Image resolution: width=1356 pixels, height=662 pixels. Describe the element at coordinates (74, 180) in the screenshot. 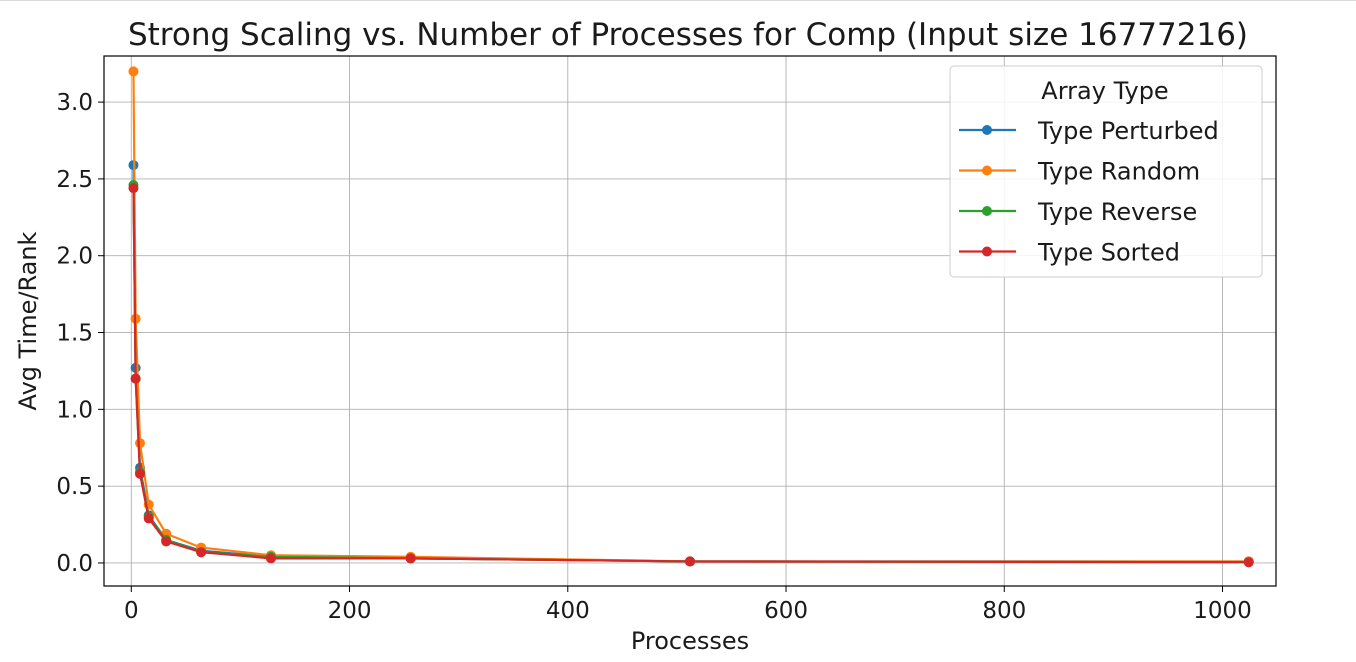

I see `y-tick-label: 2.5` at that location.